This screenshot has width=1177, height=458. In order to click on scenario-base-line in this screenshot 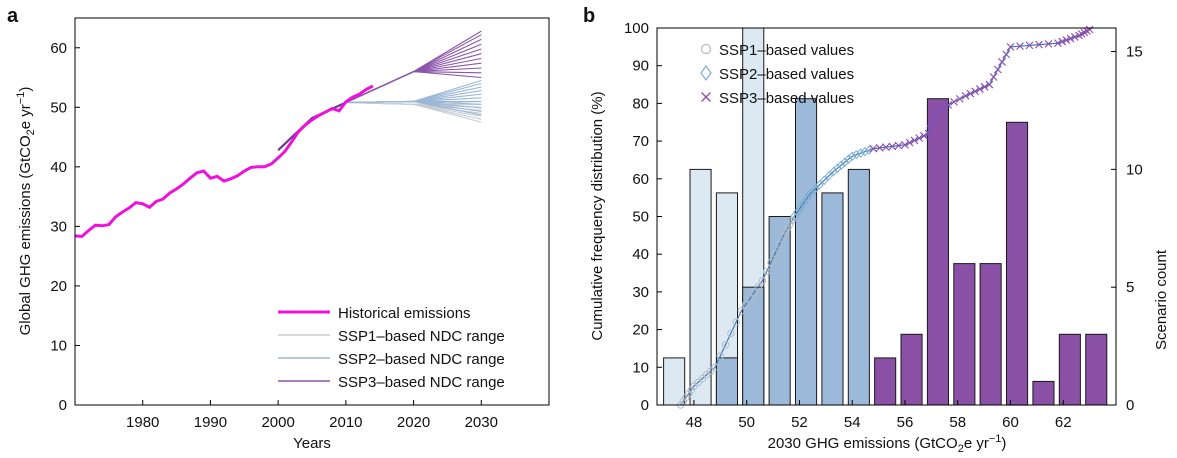, I will do `click(312, 126)`.